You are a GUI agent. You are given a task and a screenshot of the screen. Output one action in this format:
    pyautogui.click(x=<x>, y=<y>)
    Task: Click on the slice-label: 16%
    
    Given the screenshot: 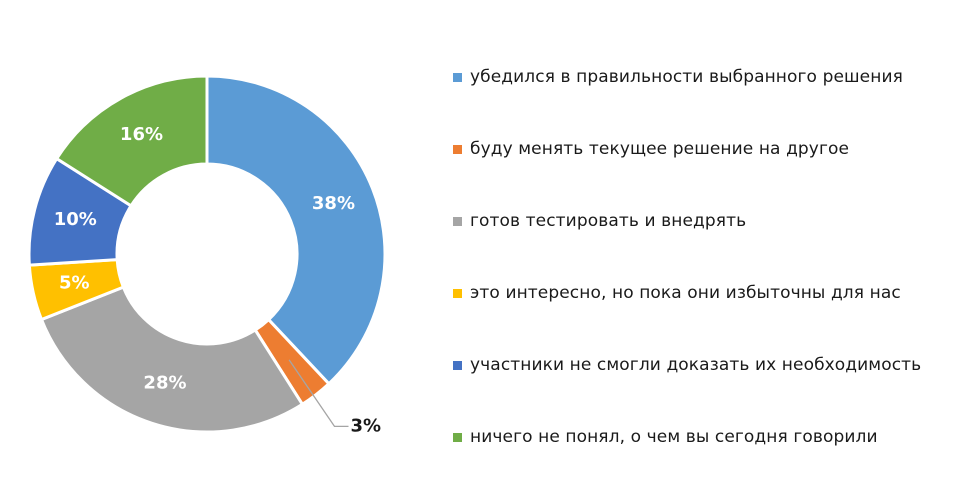 What is the action you would take?
    pyautogui.click(x=141, y=134)
    